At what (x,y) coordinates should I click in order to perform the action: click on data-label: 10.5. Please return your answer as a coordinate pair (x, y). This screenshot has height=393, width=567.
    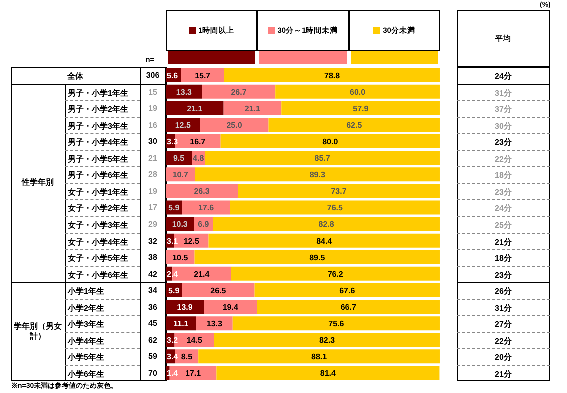
    Looking at the image, I should click on (180, 257).